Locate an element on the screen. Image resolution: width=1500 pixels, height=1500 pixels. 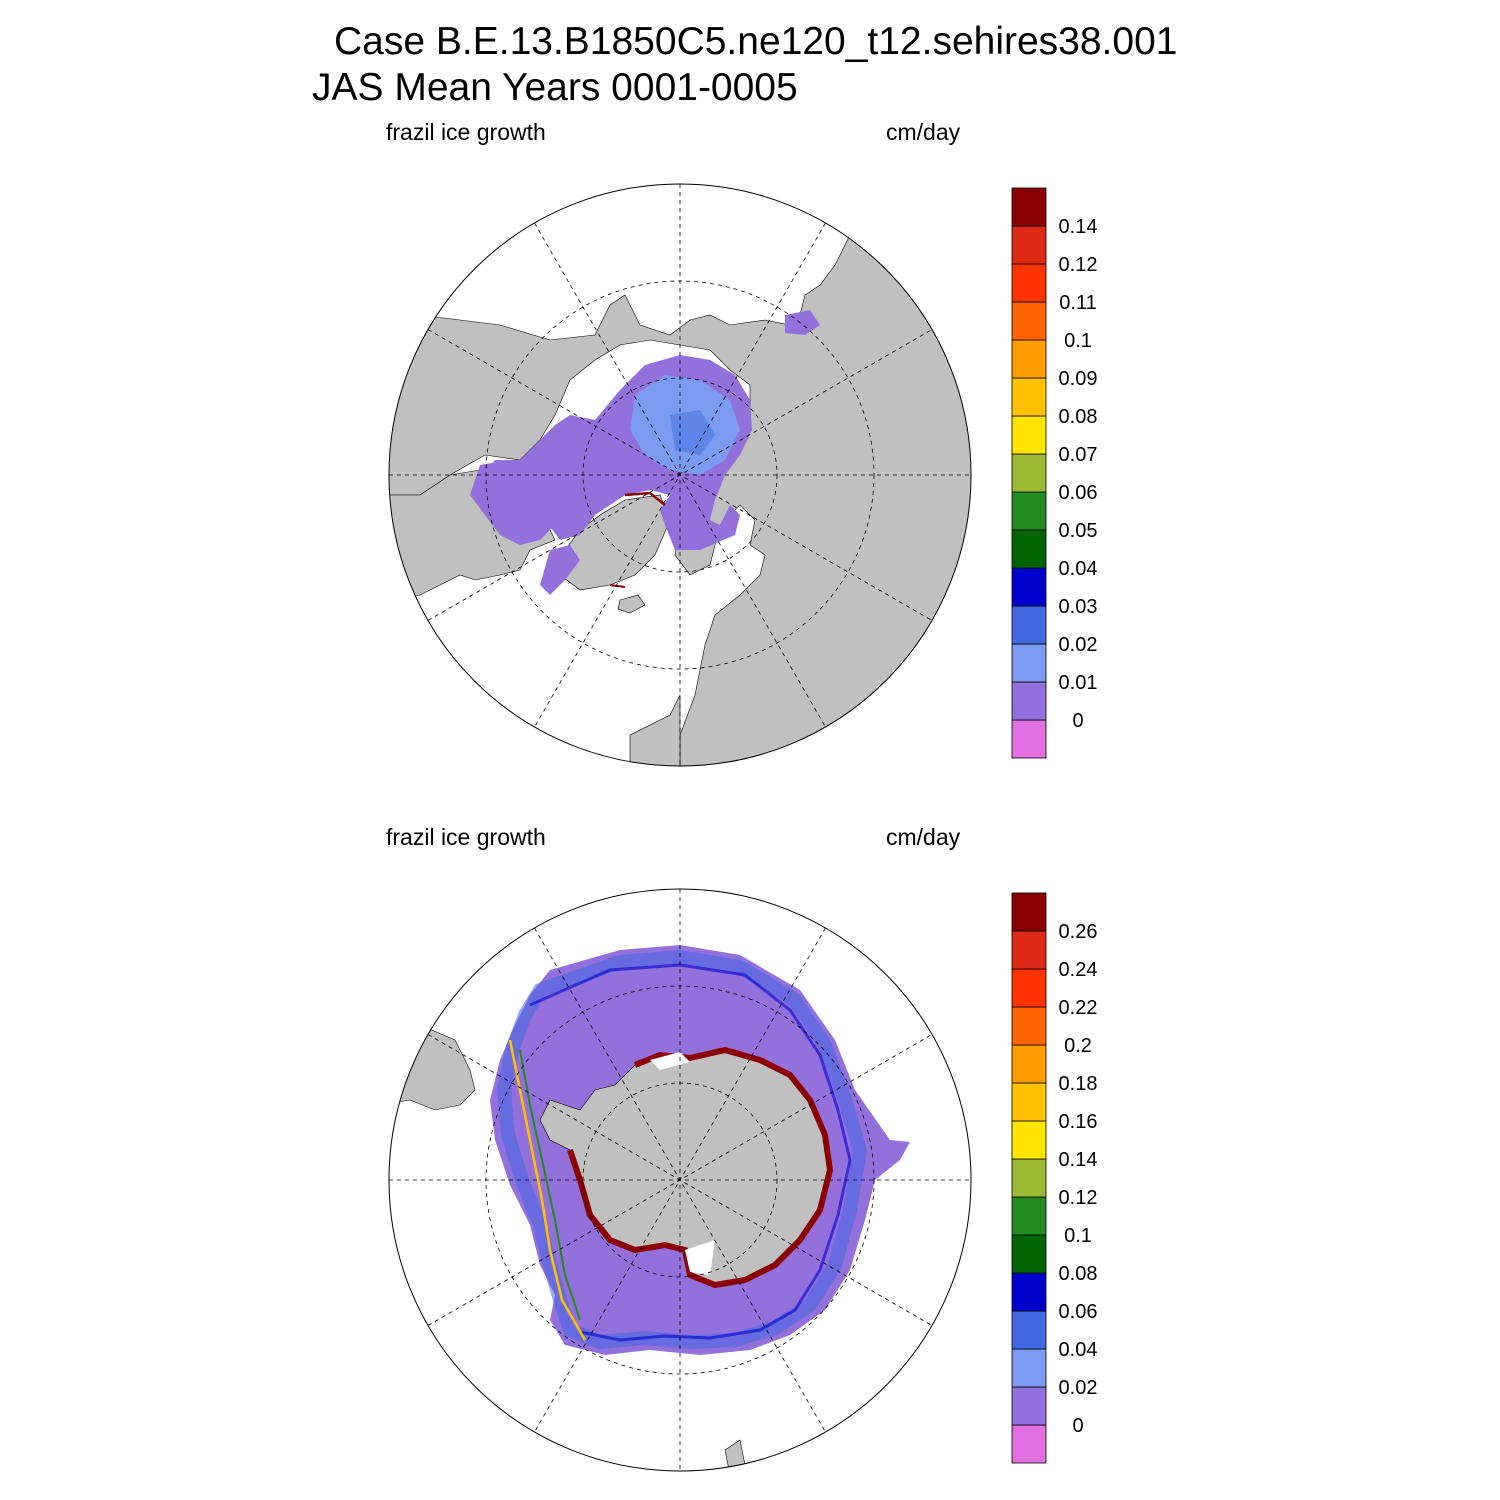
sea-ice-hudson-bay is located at coordinates (512, 502).